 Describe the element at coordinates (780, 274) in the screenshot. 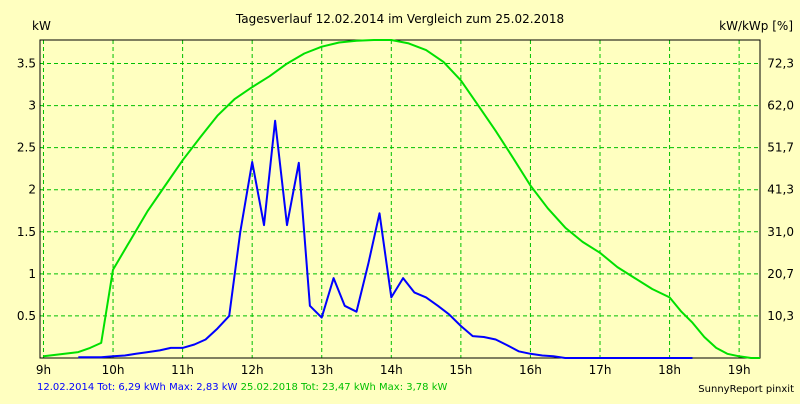

I see `y-right-tick-label: 20,7` at that location.